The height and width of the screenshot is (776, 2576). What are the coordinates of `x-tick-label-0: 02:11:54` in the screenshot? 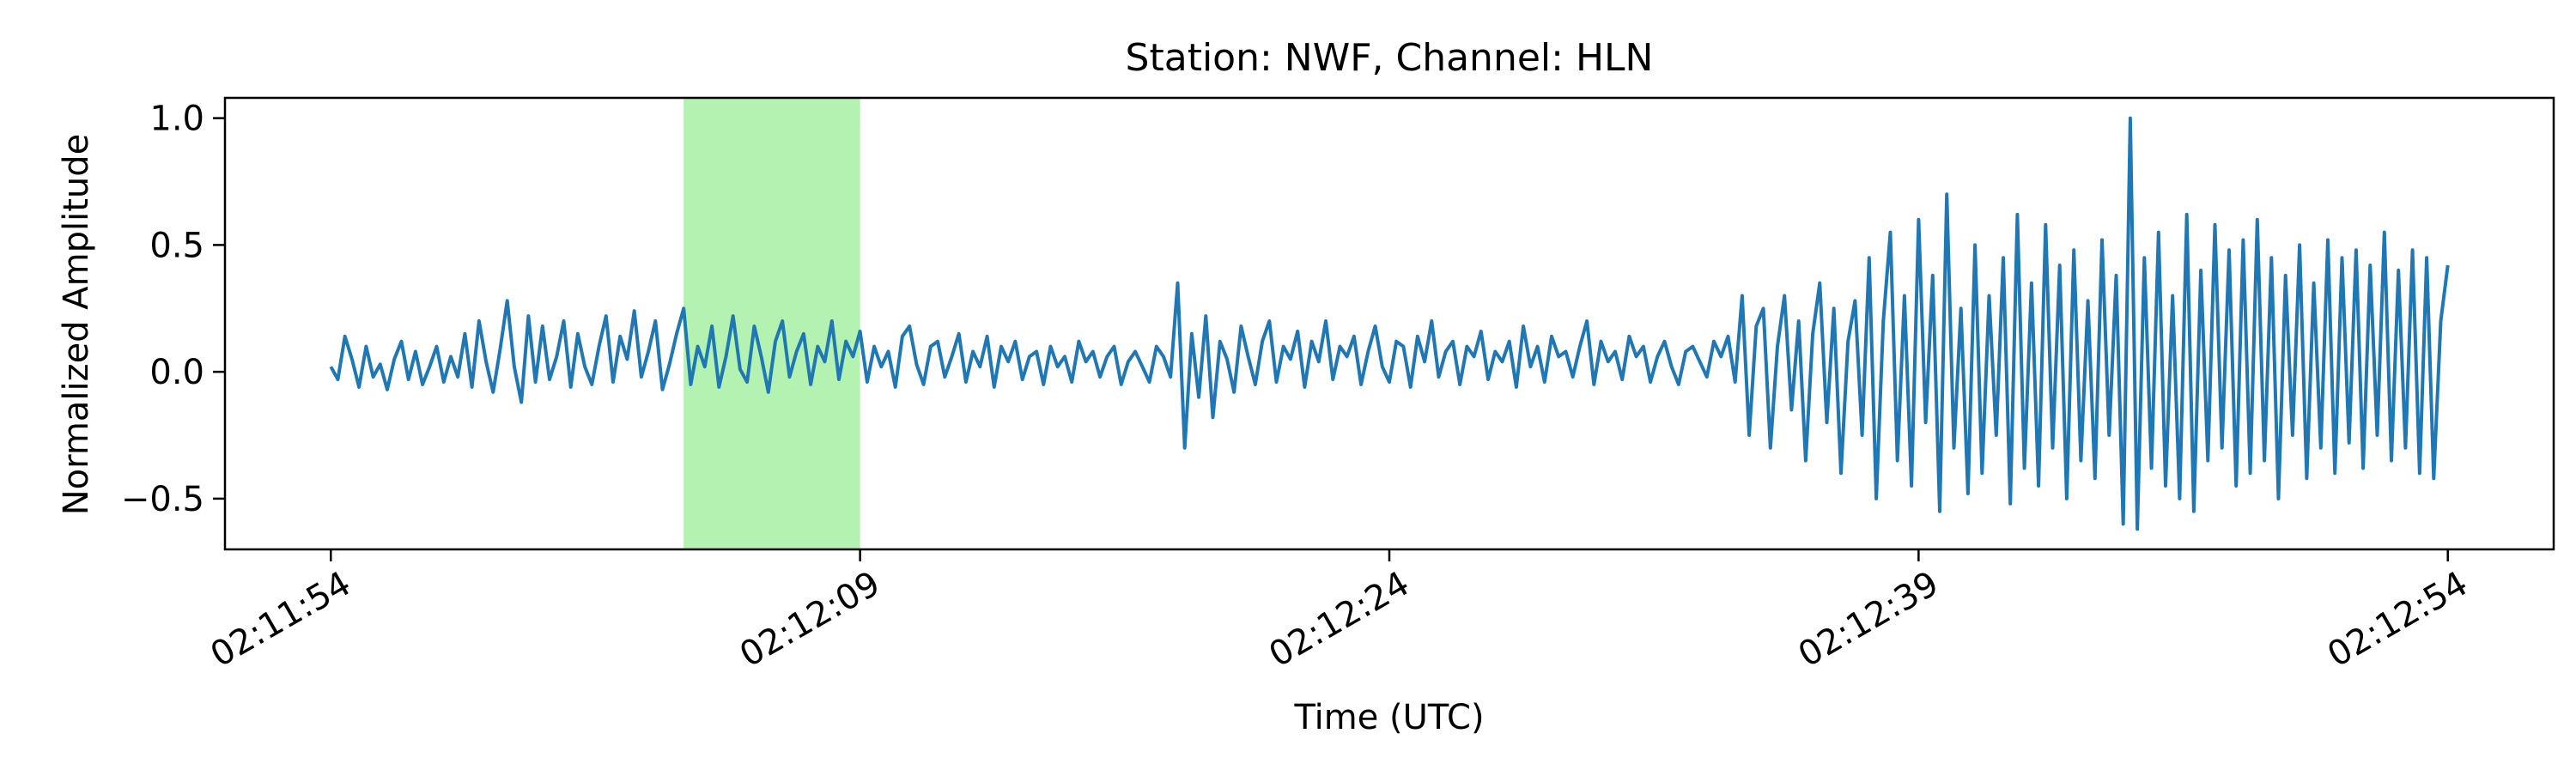 It's located at (281, 620).